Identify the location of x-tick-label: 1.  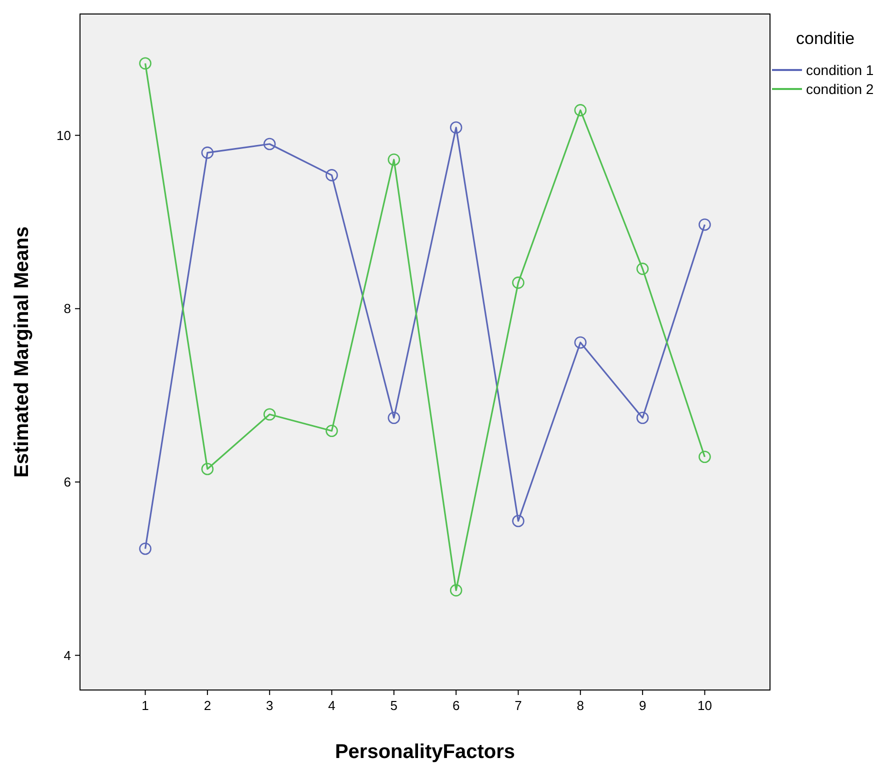
(145, 705).